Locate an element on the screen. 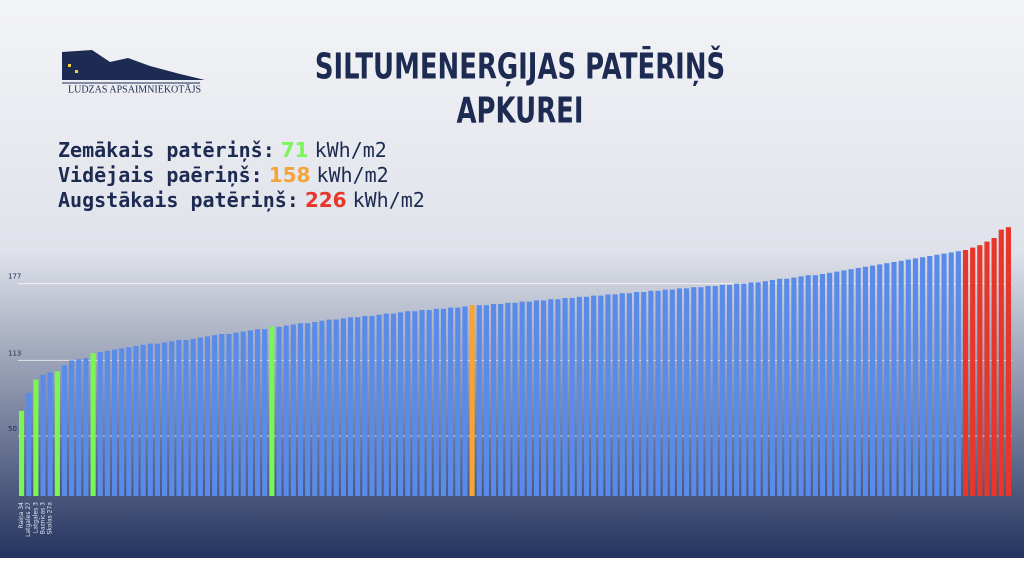 Image resolution: width=1024 pixels, height=562 pixels. x-tick-label: Skolas 27a is located at coordinates (50, 518).